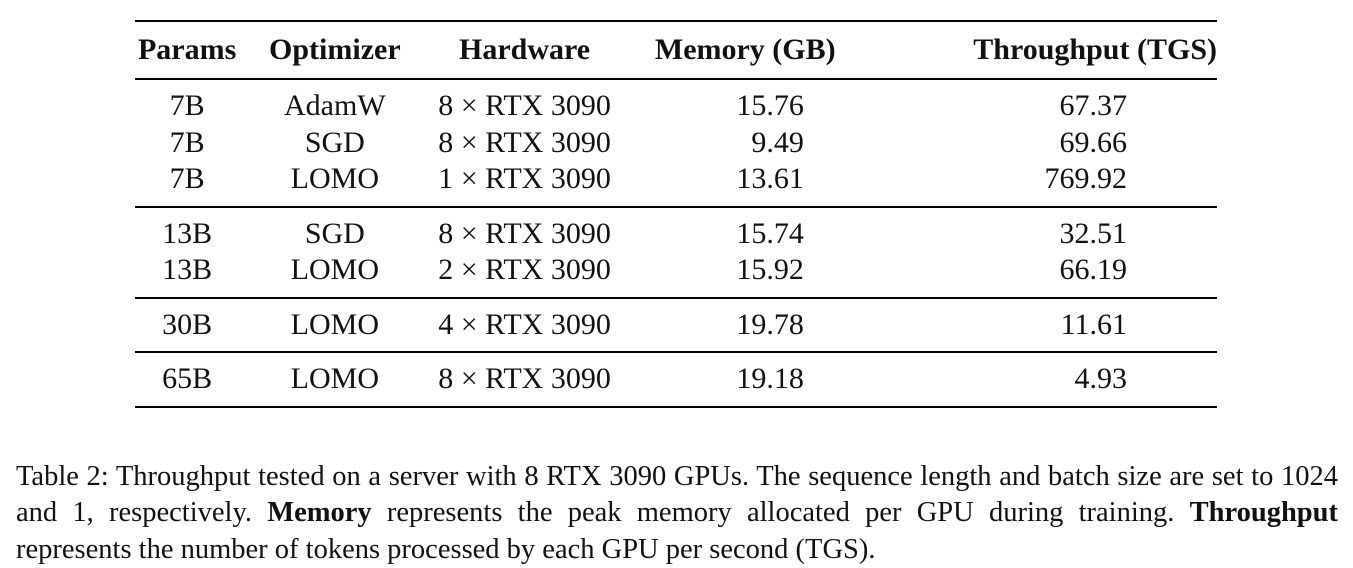 This screenshot has height=568, width=1353. What do you see at coordinates (319, 512) in the screenshot?
I see `caption-bold-memory: Memory` at bounding box center [319, 512].